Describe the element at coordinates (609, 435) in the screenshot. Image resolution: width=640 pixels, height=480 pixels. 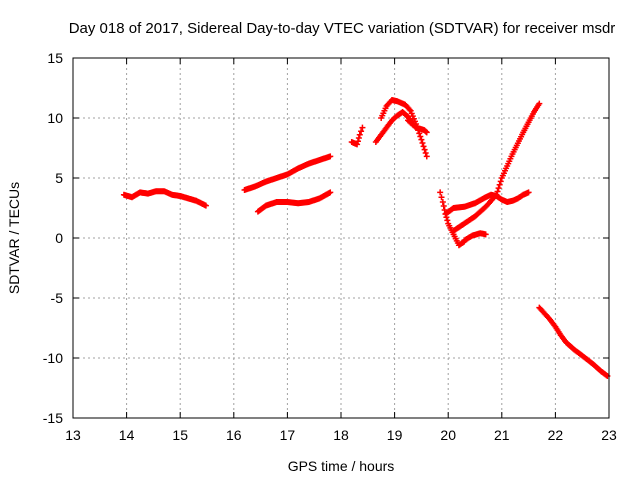
I see `x-tick-label: 23` at that location.